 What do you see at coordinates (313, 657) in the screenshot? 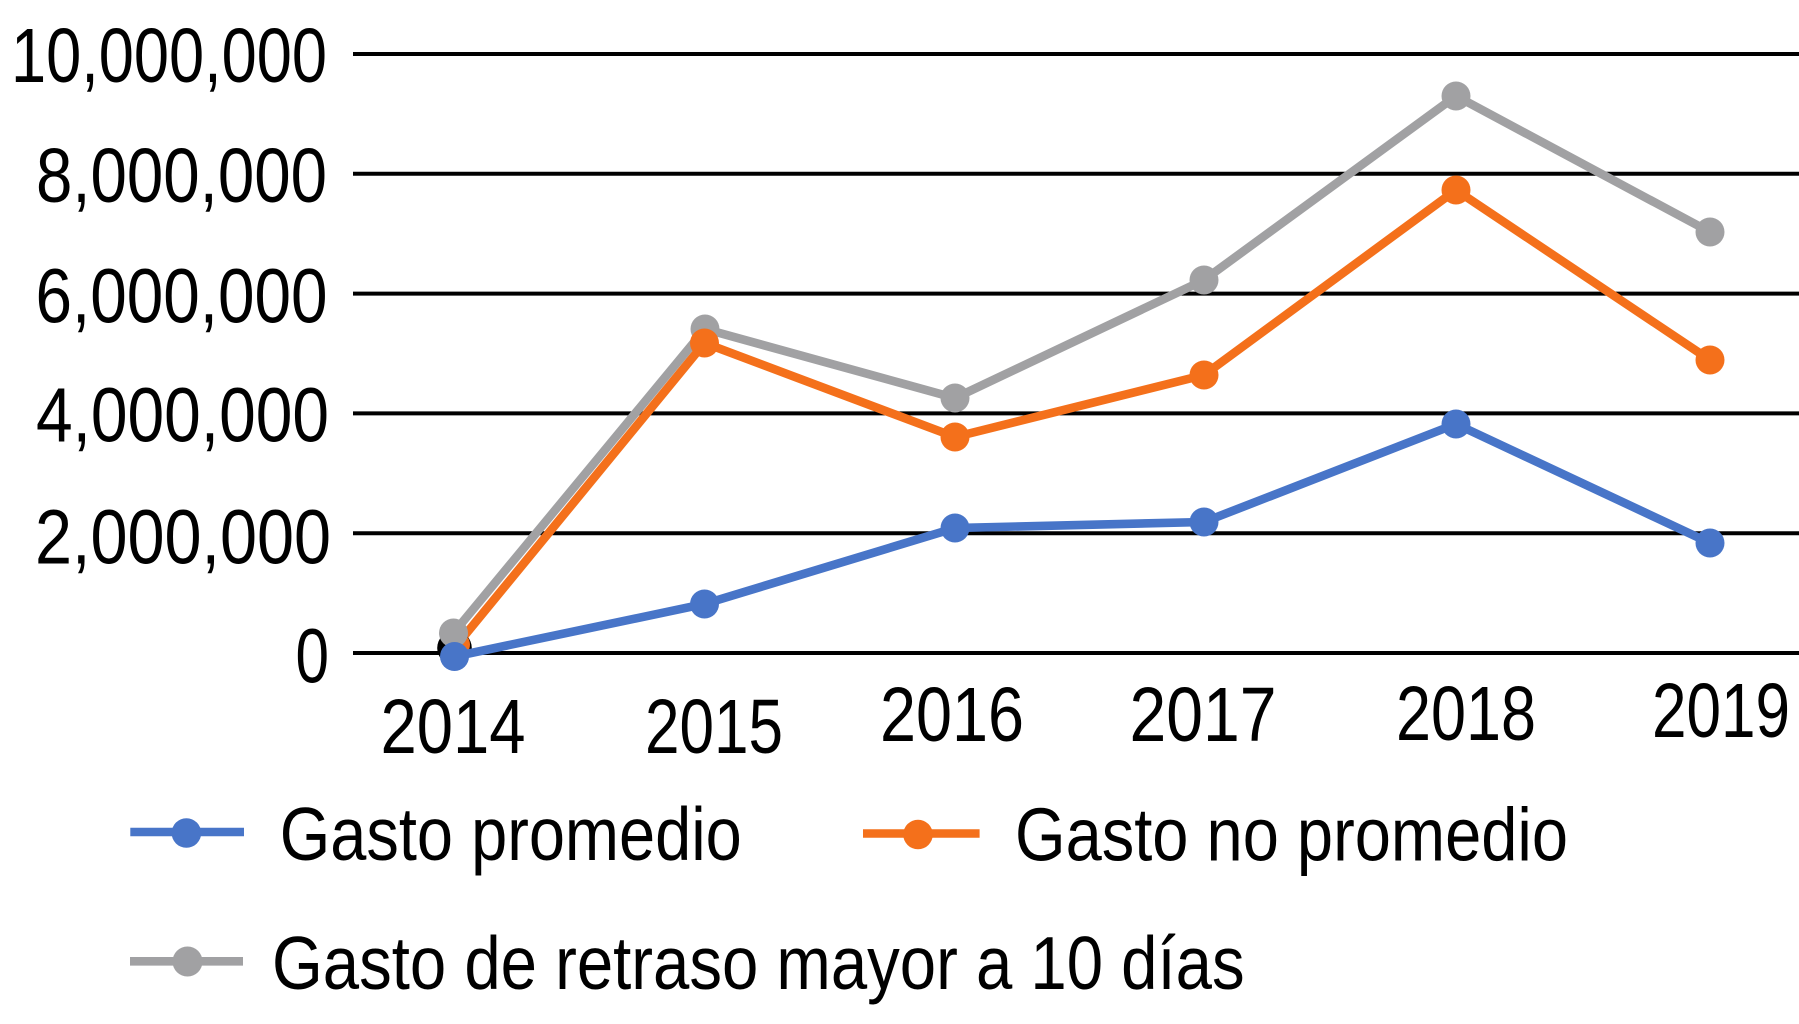
I see `svg-text: 0` at bounding box center [313, 657].